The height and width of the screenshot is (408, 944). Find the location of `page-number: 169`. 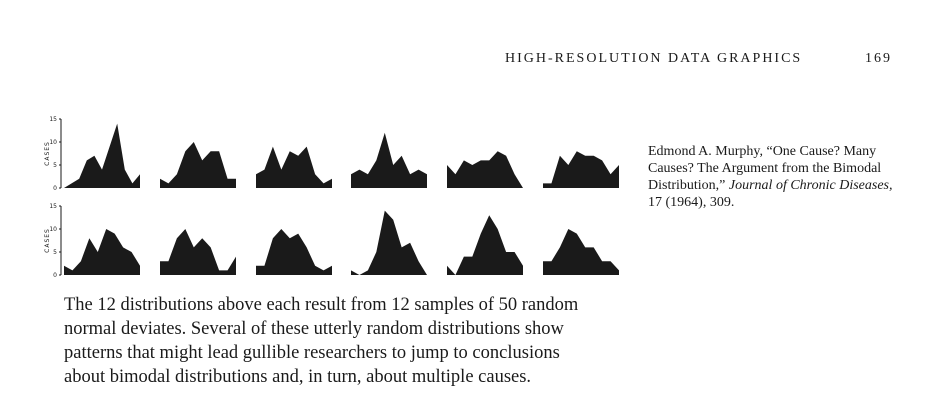

page-number: 169 is located at coordinates (878, 58).